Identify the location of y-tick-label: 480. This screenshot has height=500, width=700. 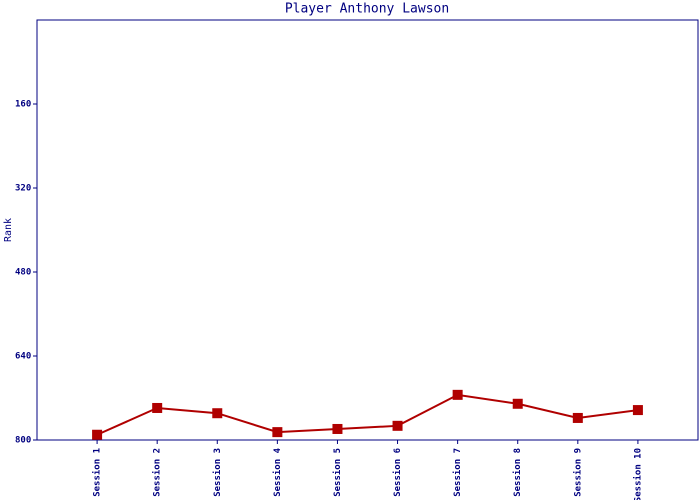
(23, 273).